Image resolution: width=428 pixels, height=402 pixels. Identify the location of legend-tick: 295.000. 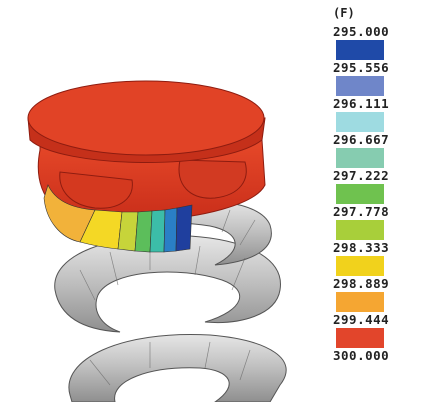
(361, 31).